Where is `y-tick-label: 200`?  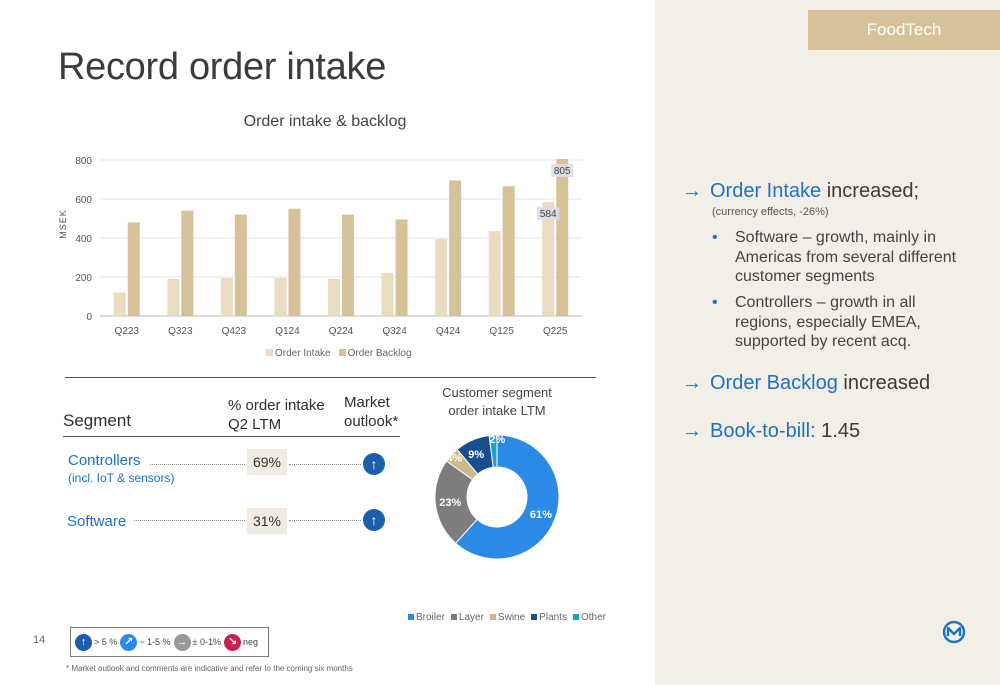 y-tick-label: 200 is located at coordinates (83, 278).